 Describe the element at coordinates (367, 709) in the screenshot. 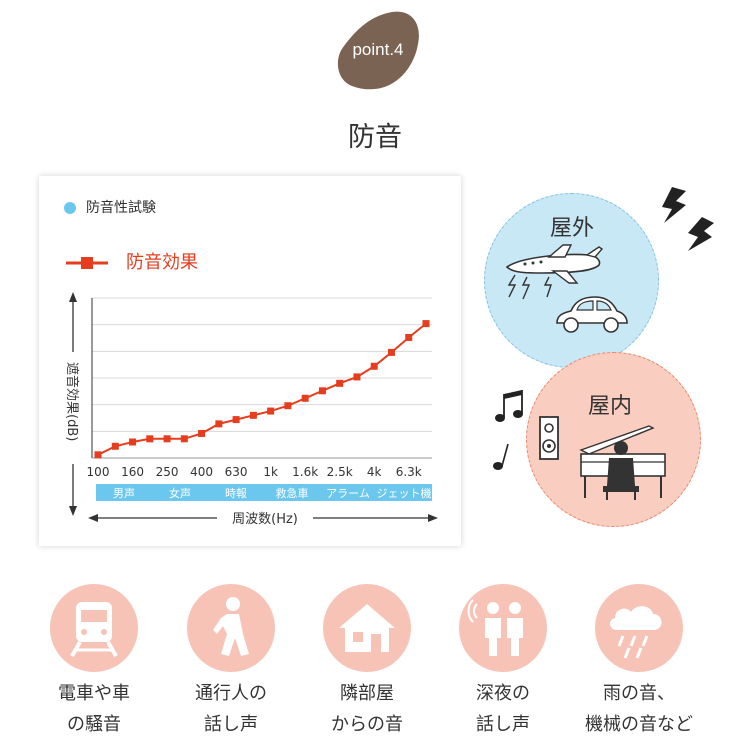

I see `category-label-neighbor: 隣部屋 からの音` at that location.